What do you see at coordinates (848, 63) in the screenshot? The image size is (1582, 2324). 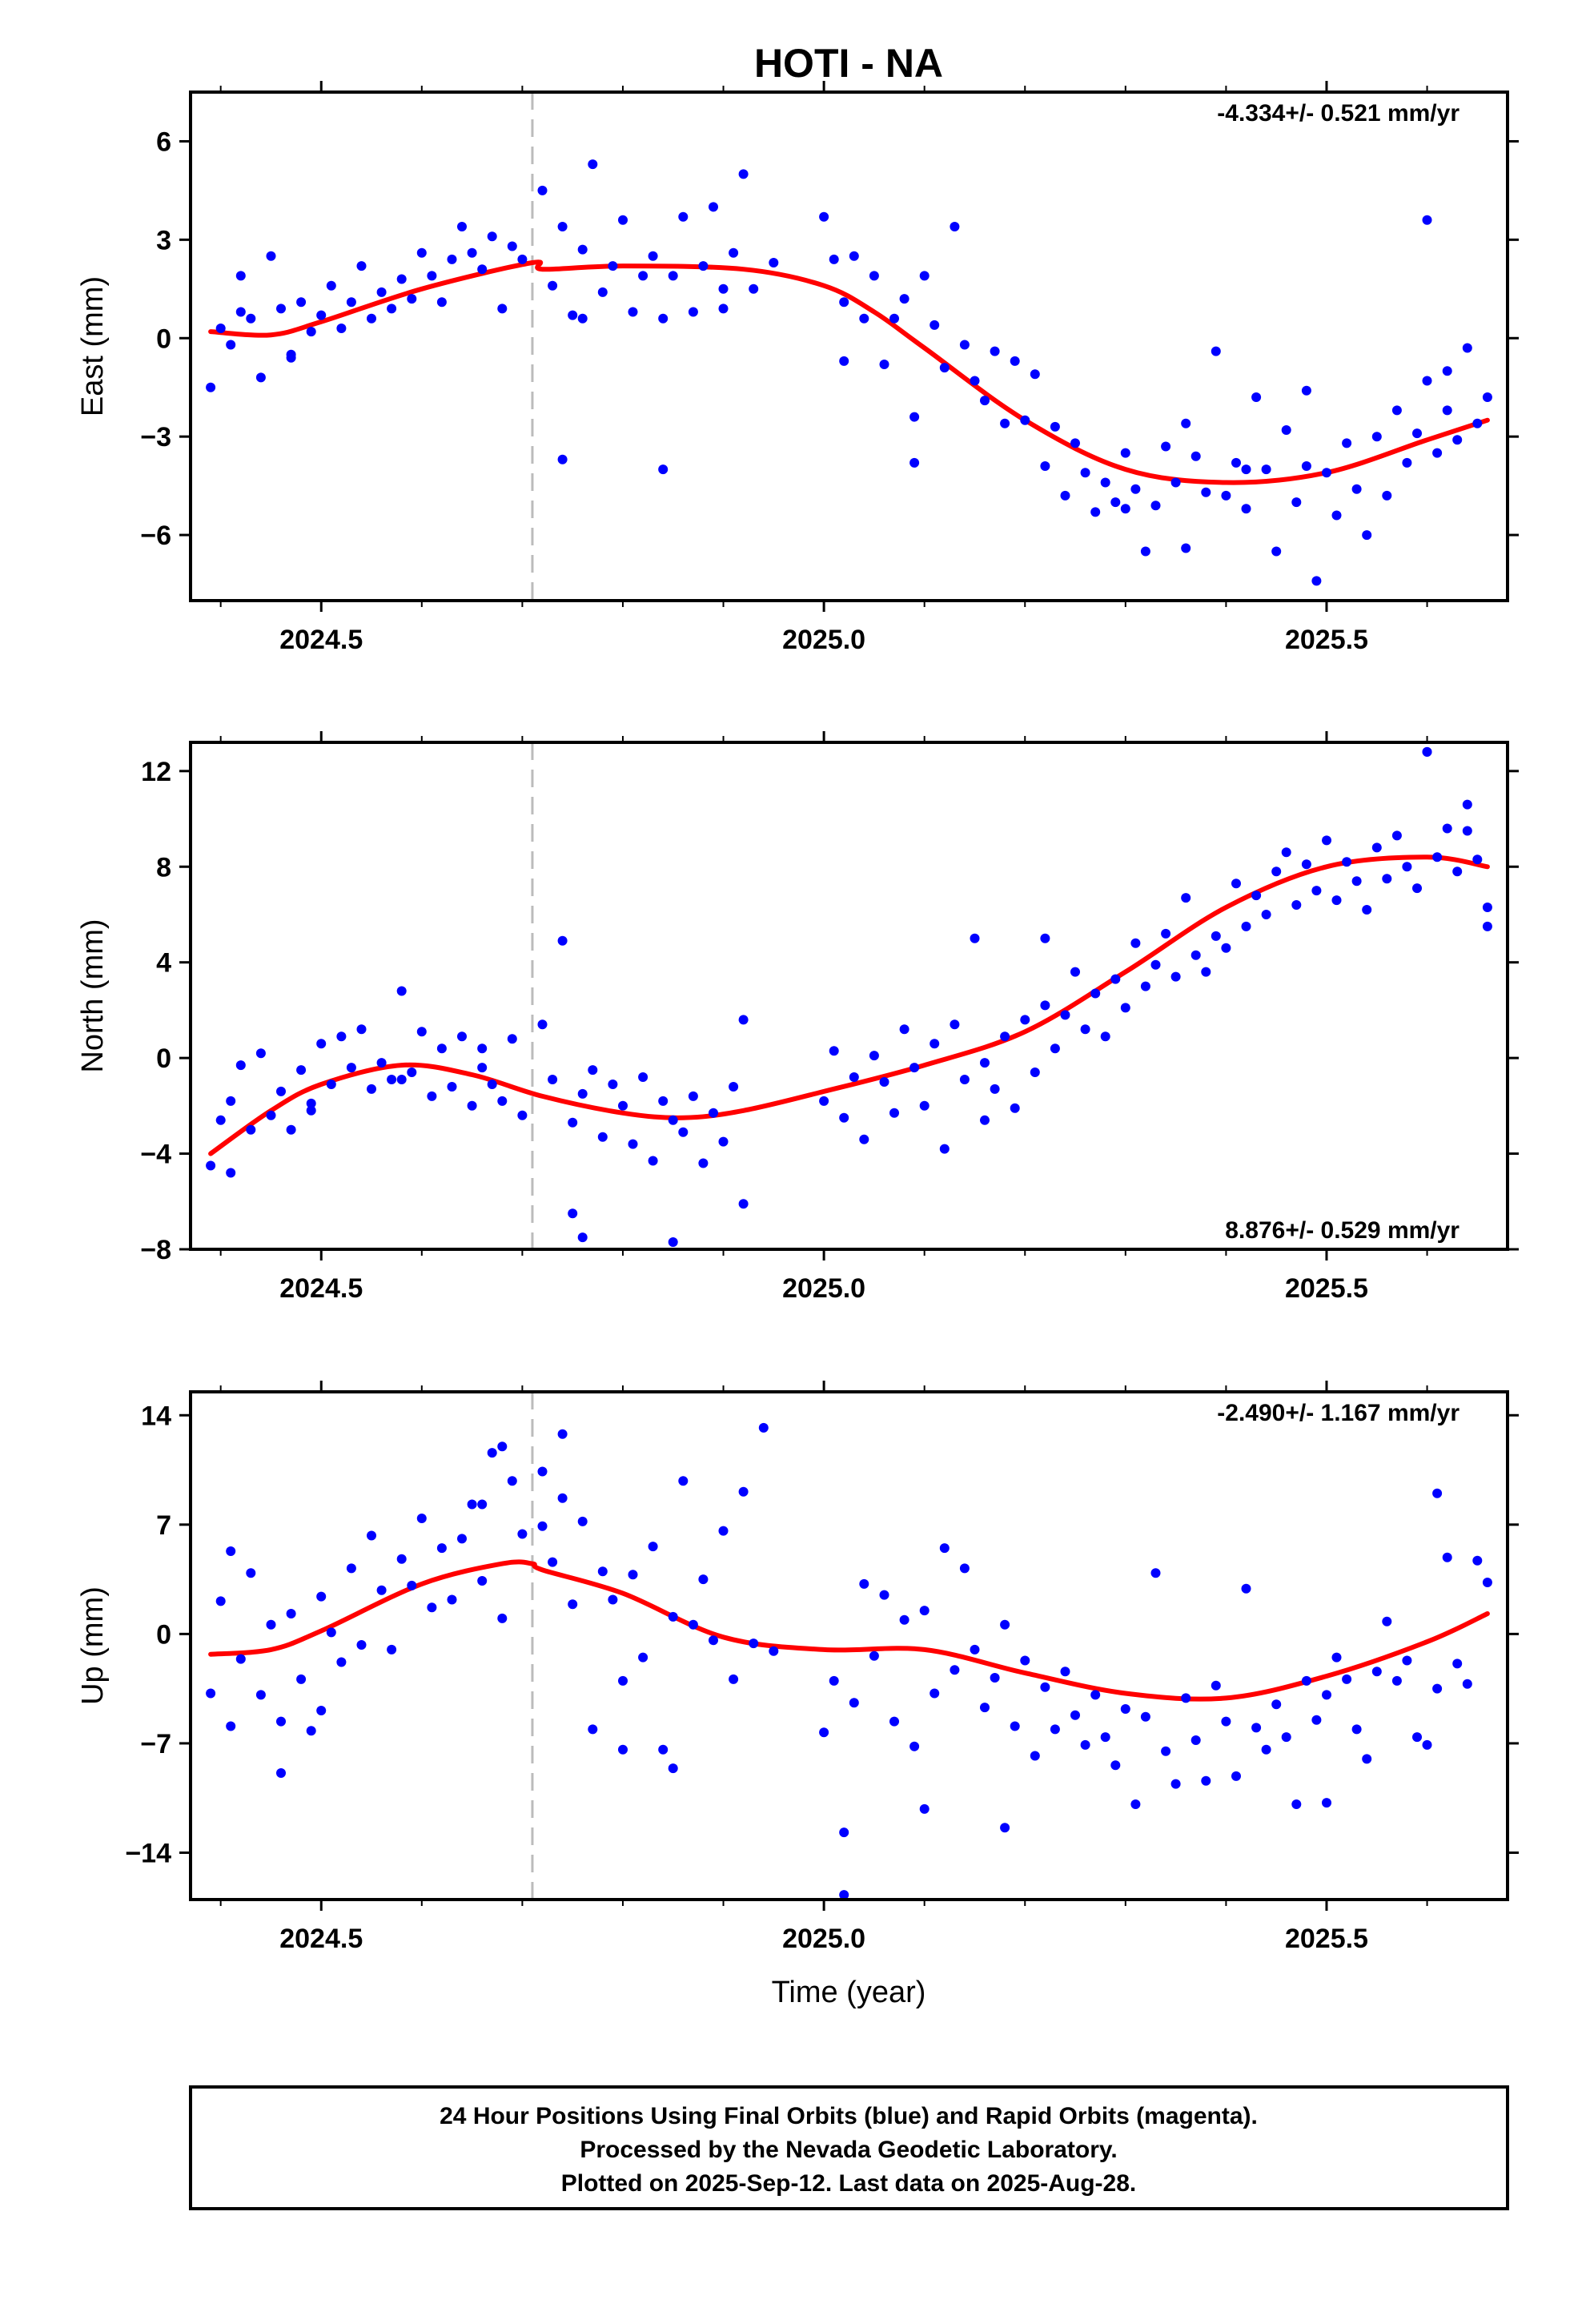 I see `chart-title: HOTI - NA` at bounding box center [848, 63].